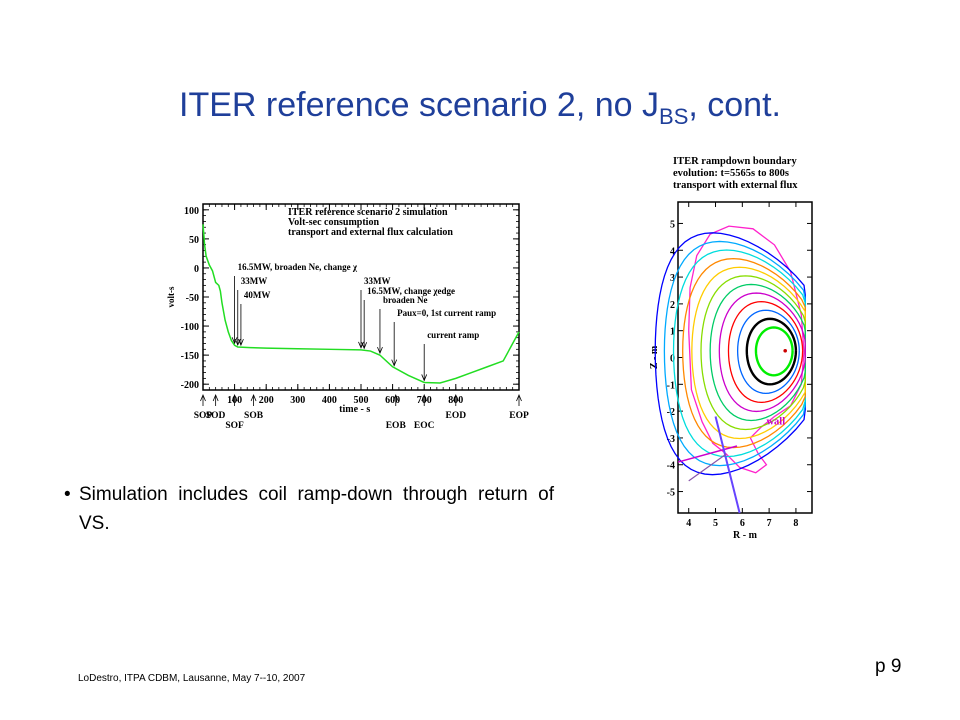 The width and height of the screenshot is (960, 720). Describe the element at coordinates (745, 535) in the screenshot. I see `r-axis-label: R - m` at that location.